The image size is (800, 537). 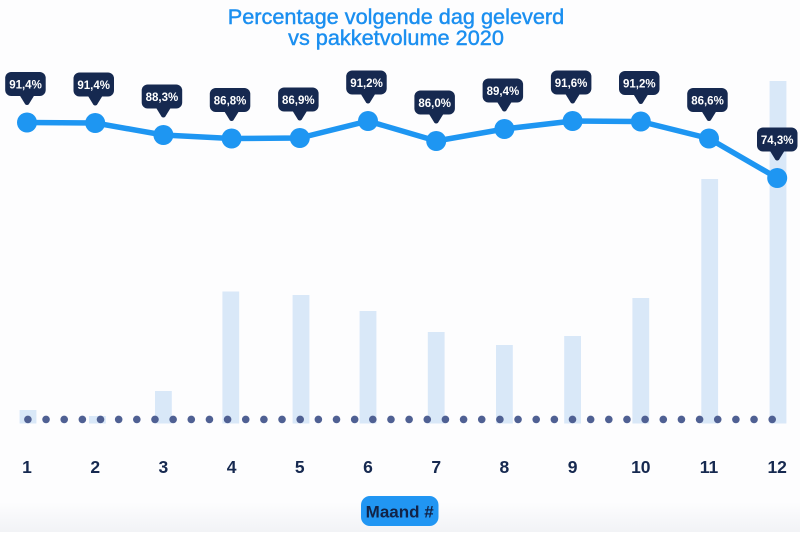 I want to click on svg-text: 4, so click(x=232, y=467).